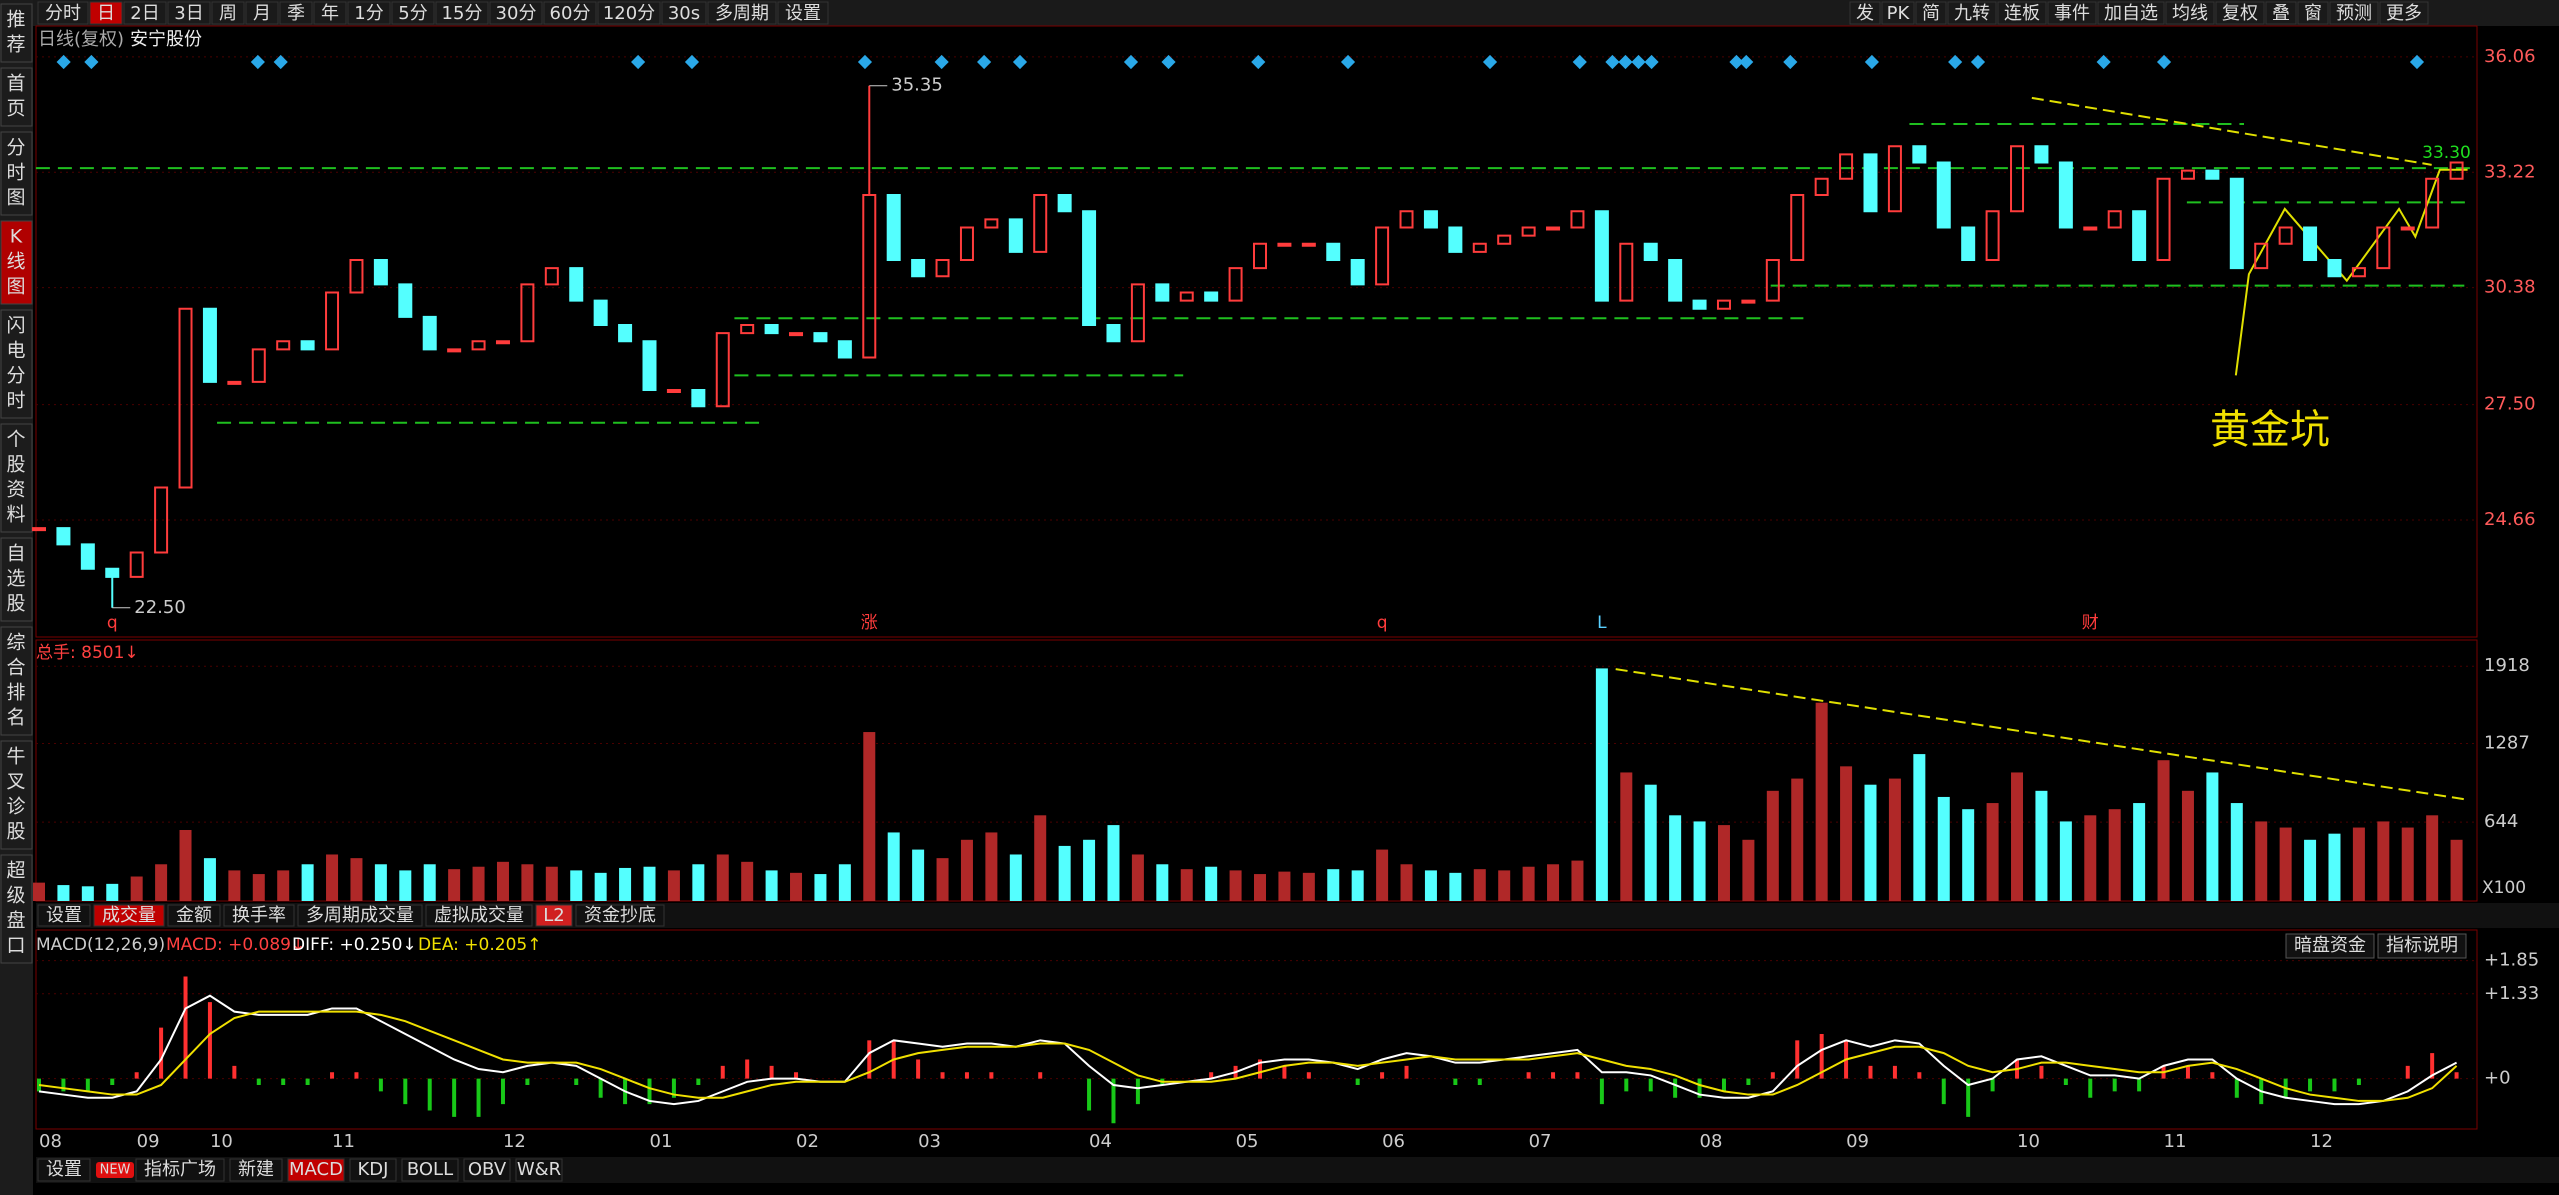 This screenshot has width=2559, height=1195. I want to click on sidebar-char: 口, so click(15, 946).